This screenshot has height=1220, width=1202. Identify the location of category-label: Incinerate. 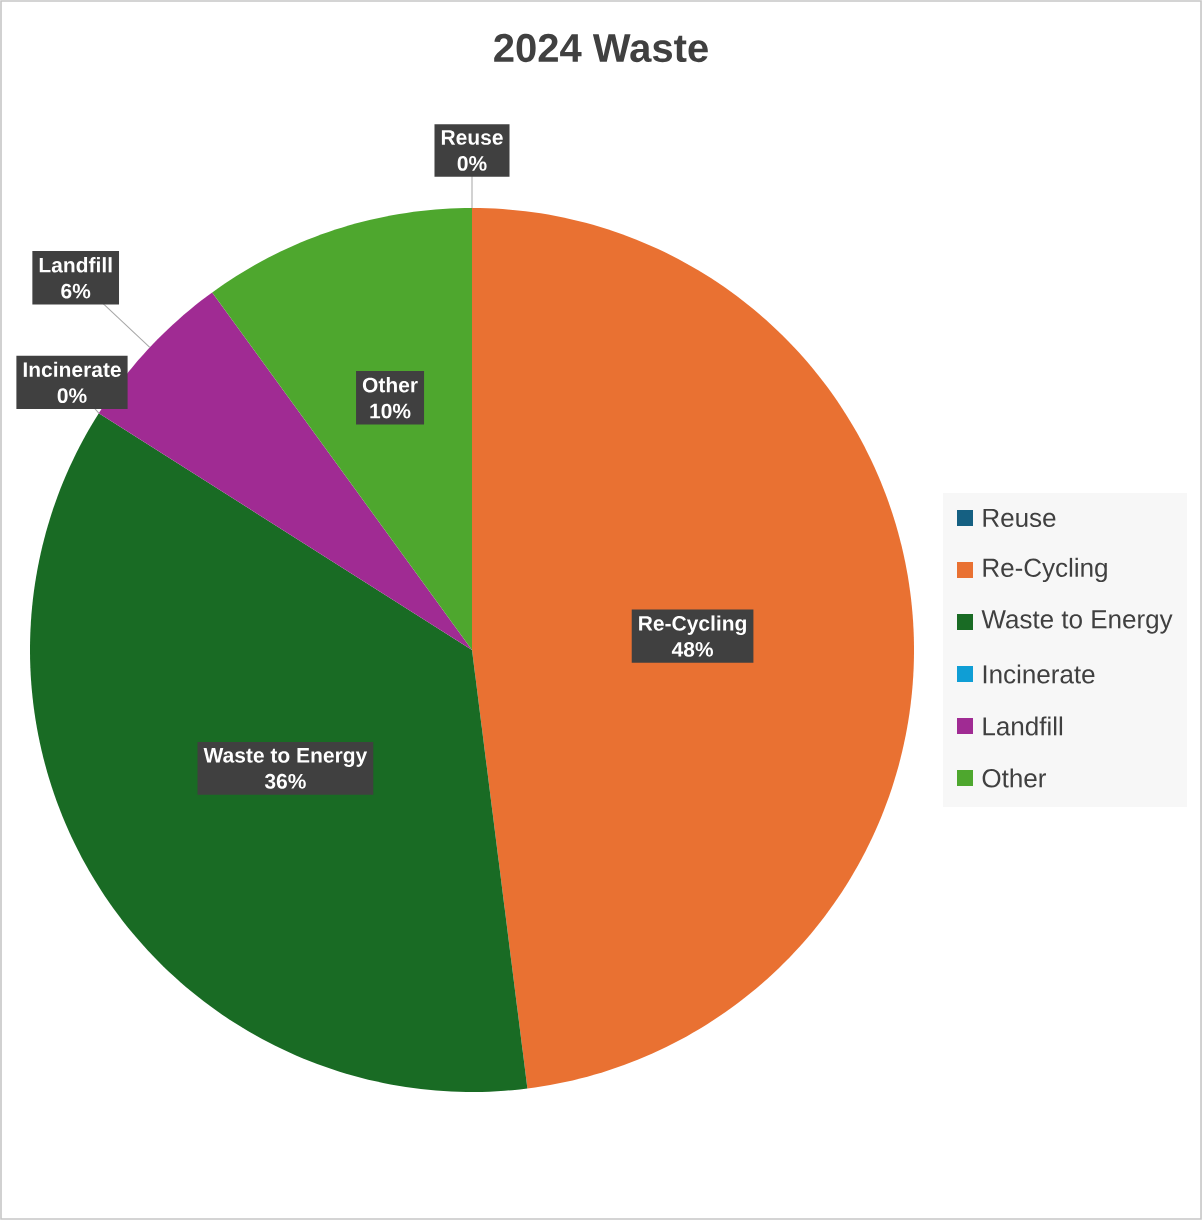
(72, 369).